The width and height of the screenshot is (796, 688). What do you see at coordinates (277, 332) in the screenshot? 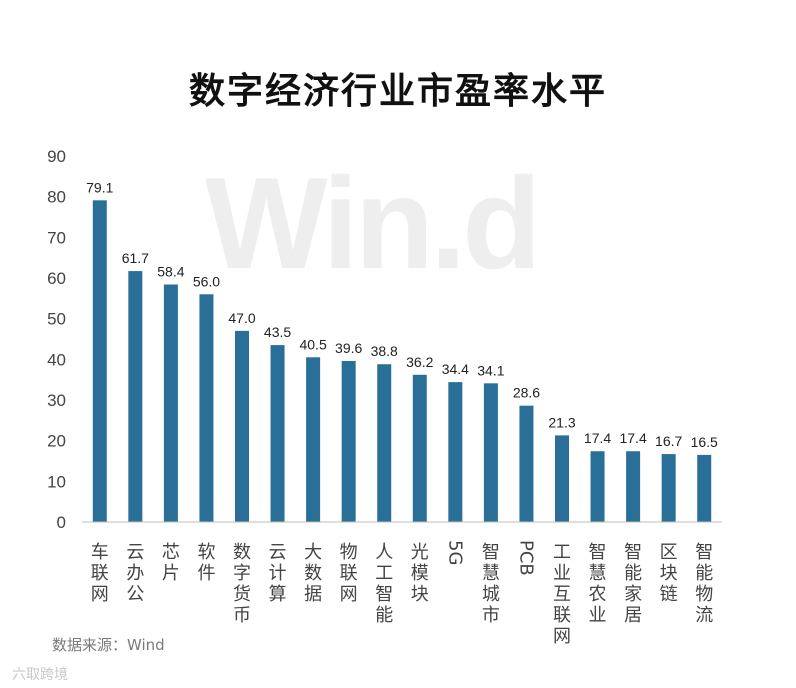
I see `bar-value-label: 43.5` at bounding box center [277, 332].